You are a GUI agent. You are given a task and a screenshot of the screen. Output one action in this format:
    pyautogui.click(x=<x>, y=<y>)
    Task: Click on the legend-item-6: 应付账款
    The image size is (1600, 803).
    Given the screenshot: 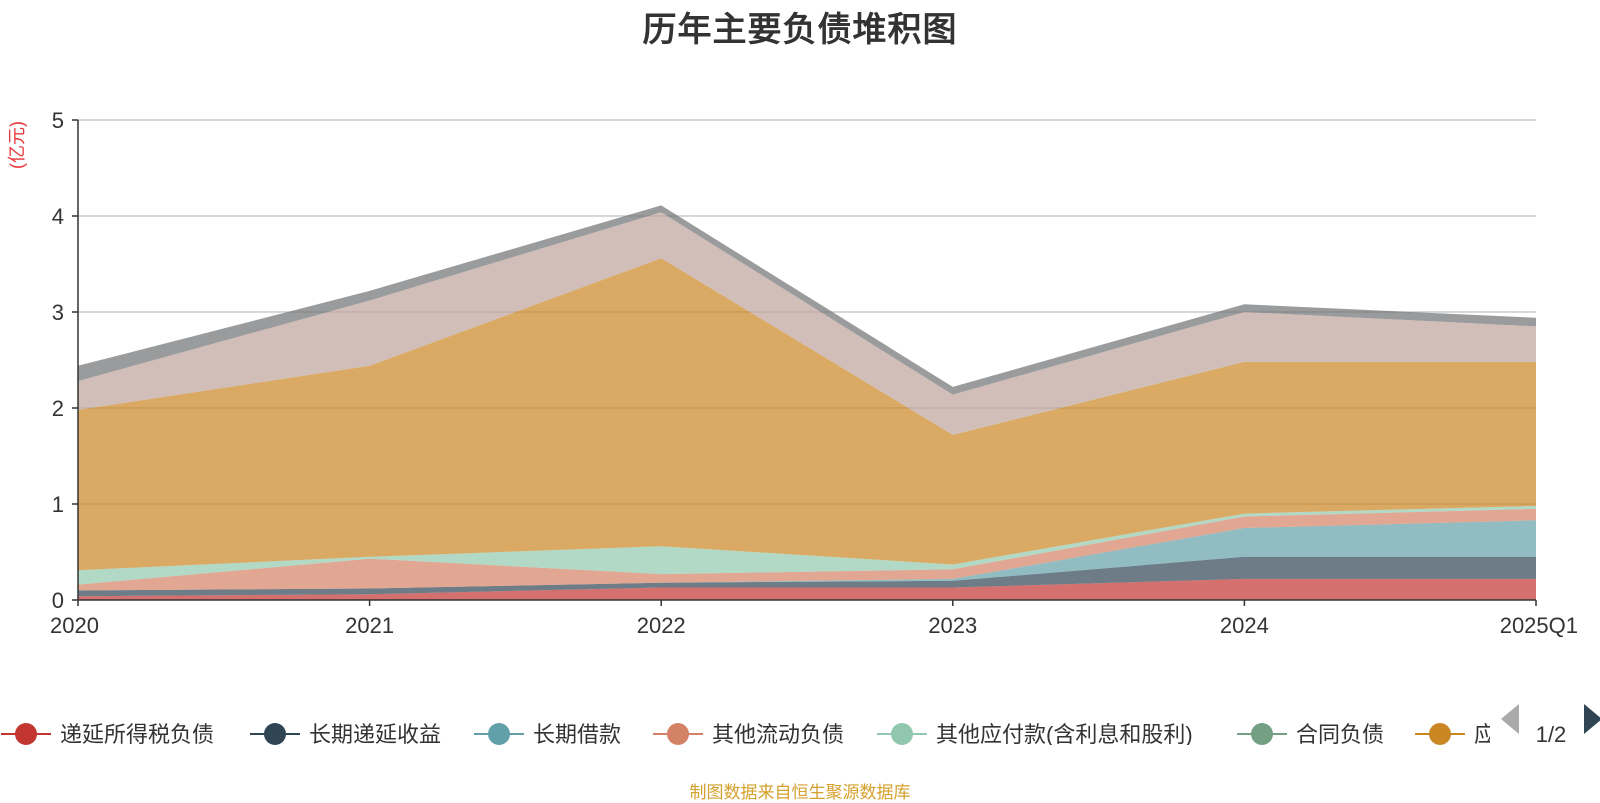 What is the action you would take?
    pyautogui.click(x=1488, y=734)
    